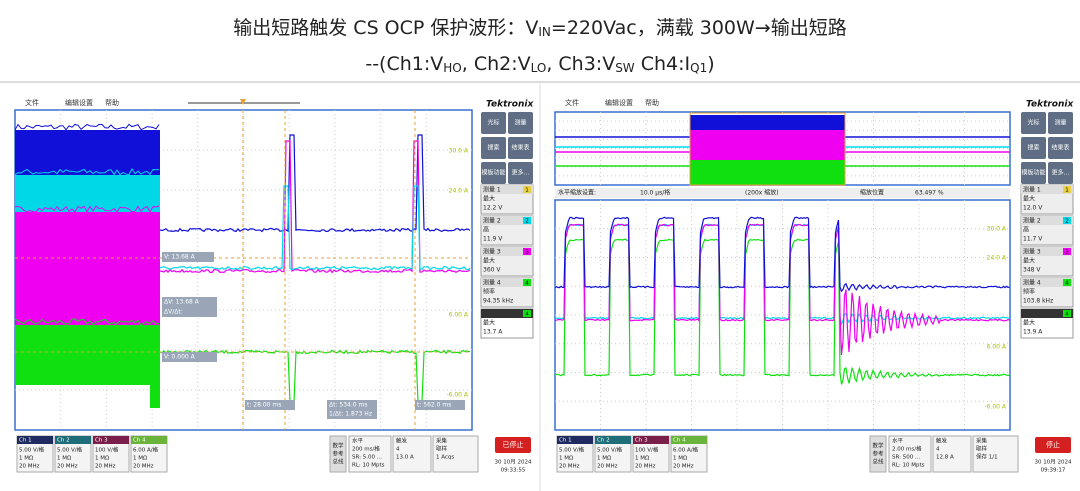 The width and height of the screenshot is (1080, 491). What do you see at coordinates (442, 449) in the screenshot?
I see `acquisition-mode: 取样` at bounding box center [442, 449].